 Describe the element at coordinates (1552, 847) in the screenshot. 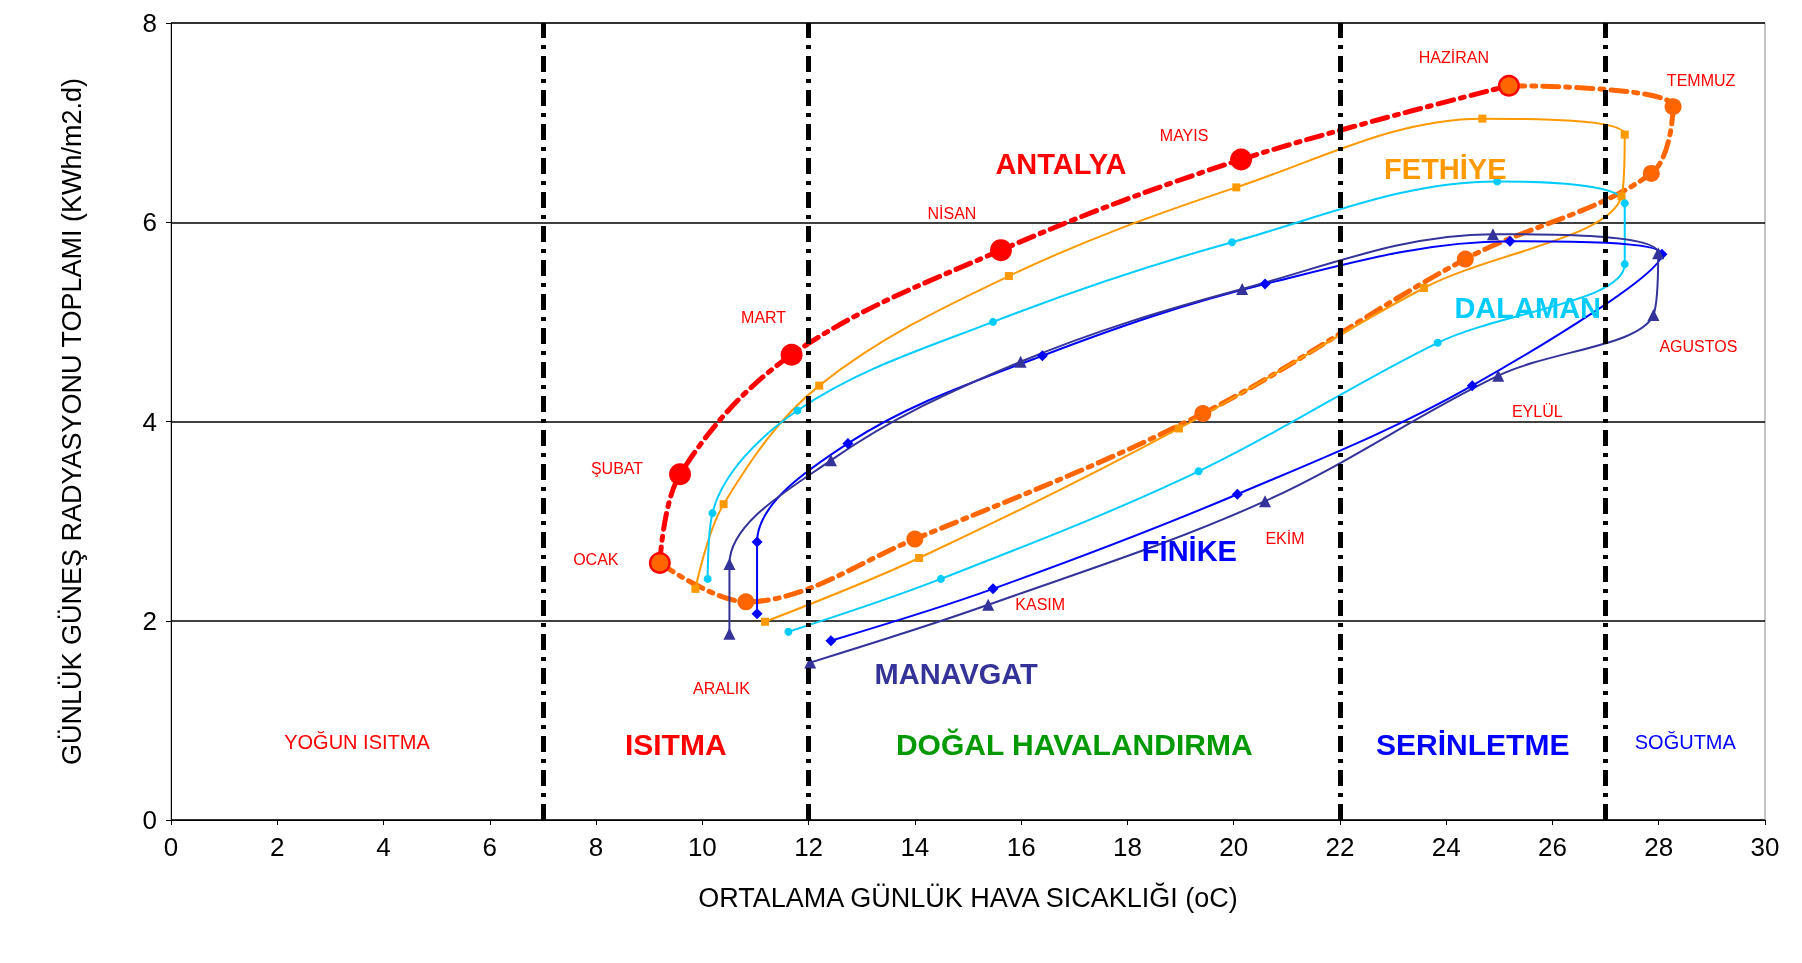

I see `x-tick-label: 26` at that location.